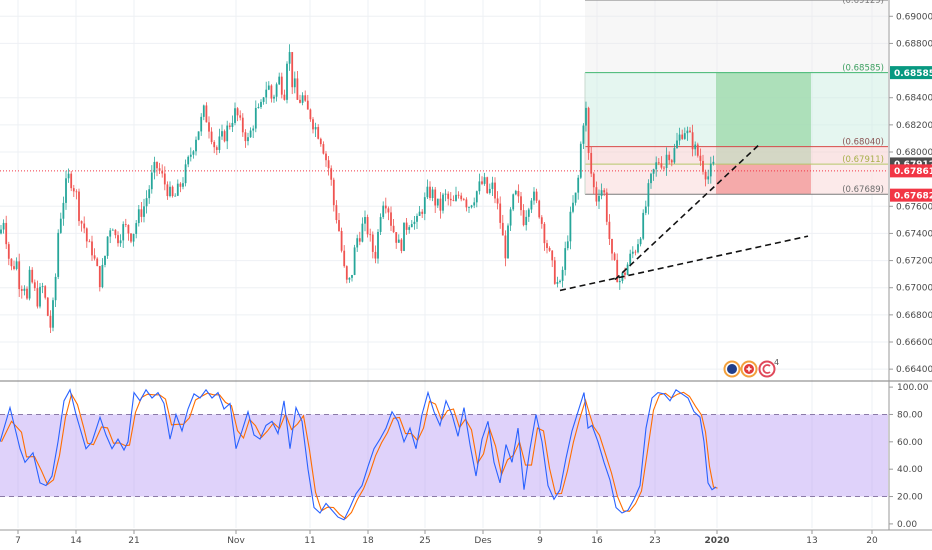 This screenshot has height=550, width=932. What do you see at coordinates (913, 74) in the screenshot?
I see `price-badge-label: 0.68585` at bounding box center [913, 74].